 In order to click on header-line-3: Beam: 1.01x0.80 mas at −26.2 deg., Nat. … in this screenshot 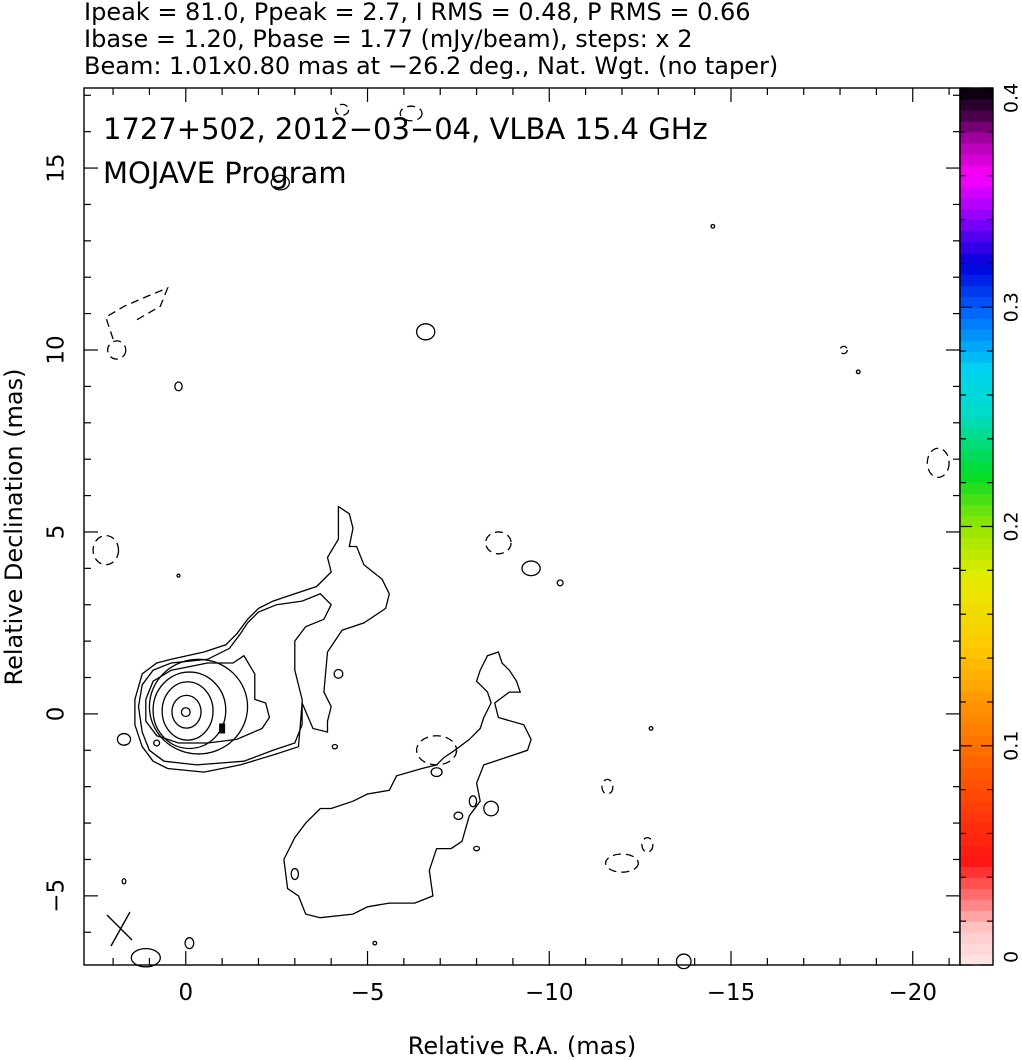, I will do `click(431, 66)`.